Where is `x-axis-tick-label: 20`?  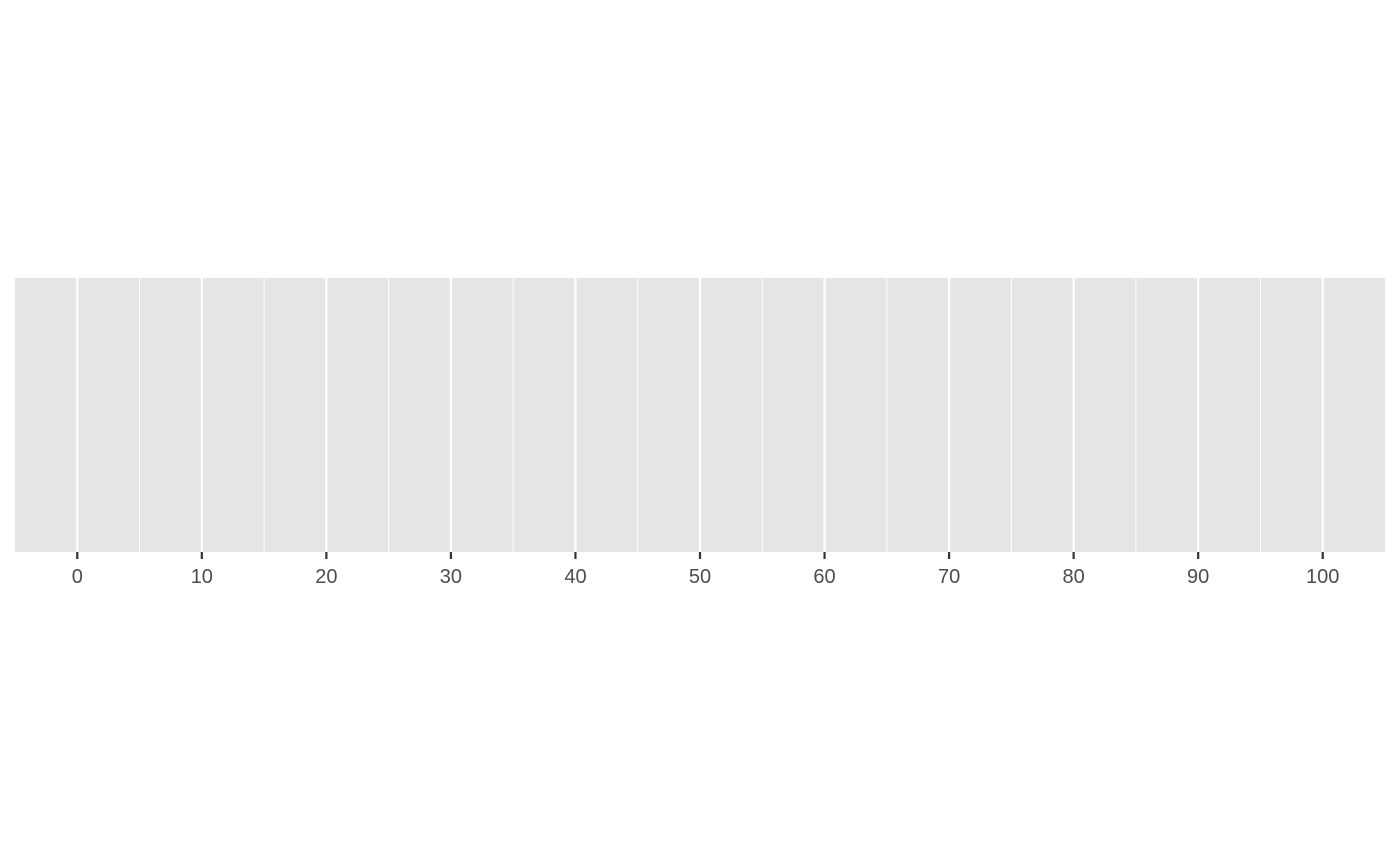 x-axis-tick-label: 20 is located at coordinates (326, 577).